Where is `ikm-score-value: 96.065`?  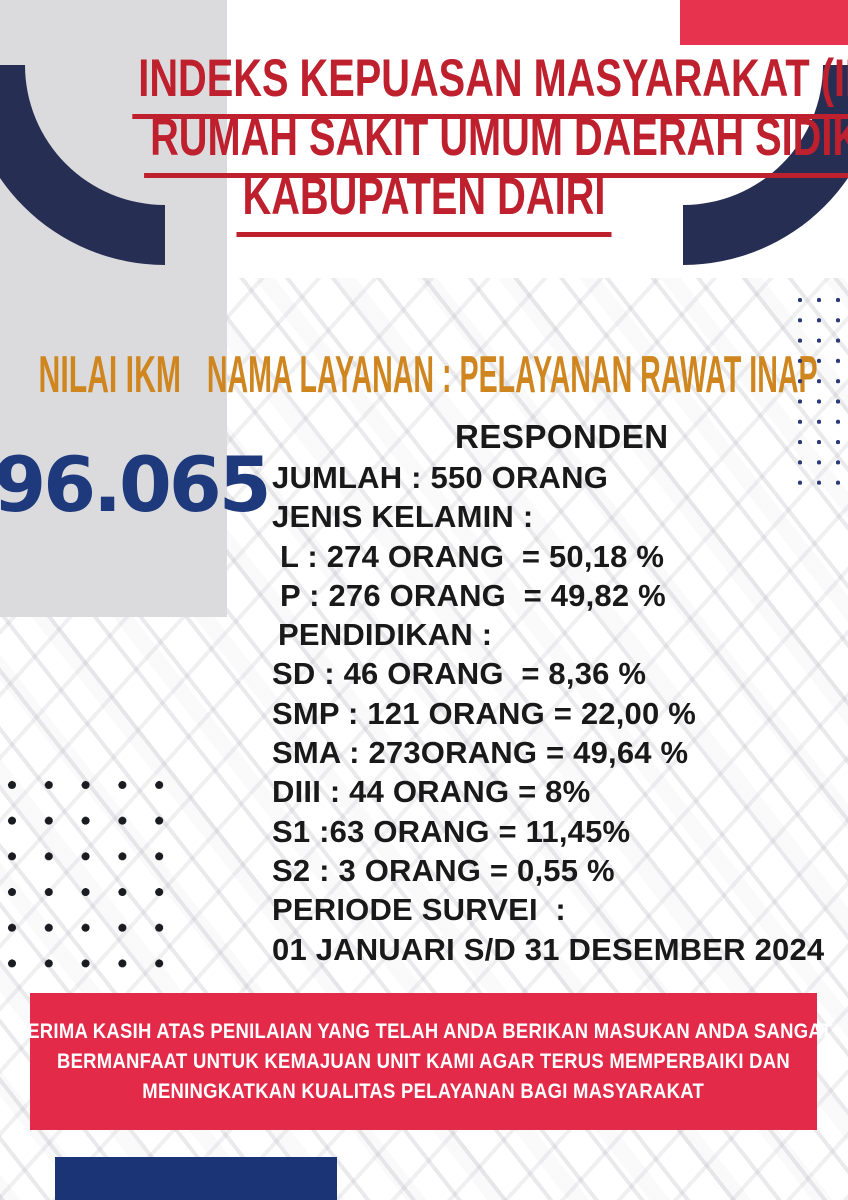 ikm-score-value: 96.065 is located at coordinates (136, 484).